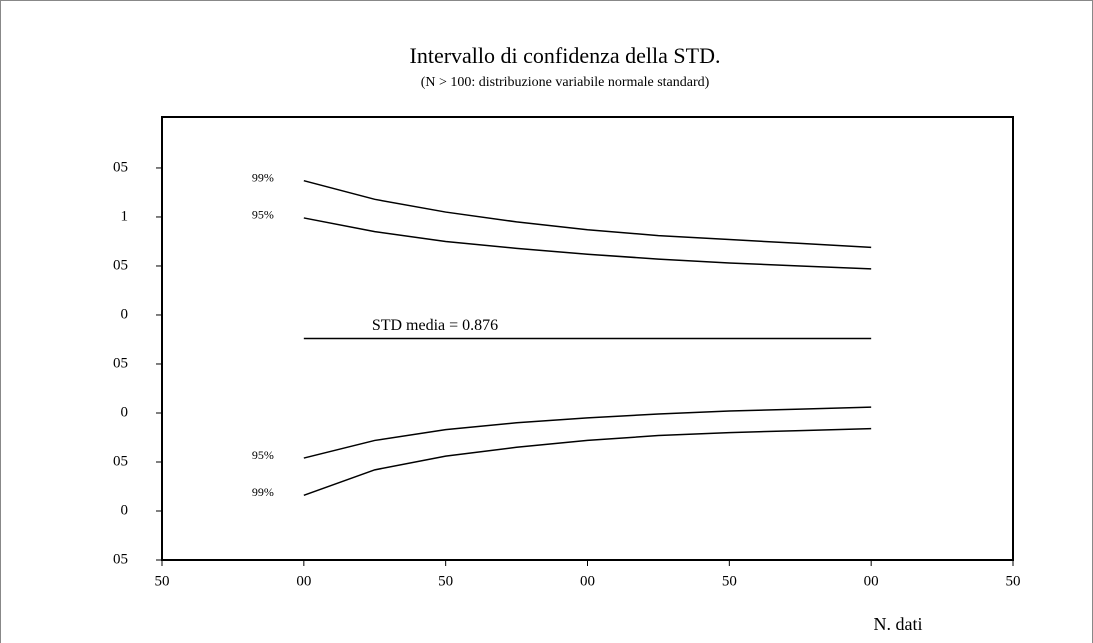  I want to click on series-label: STD media = 0.876, so click(435, 325).